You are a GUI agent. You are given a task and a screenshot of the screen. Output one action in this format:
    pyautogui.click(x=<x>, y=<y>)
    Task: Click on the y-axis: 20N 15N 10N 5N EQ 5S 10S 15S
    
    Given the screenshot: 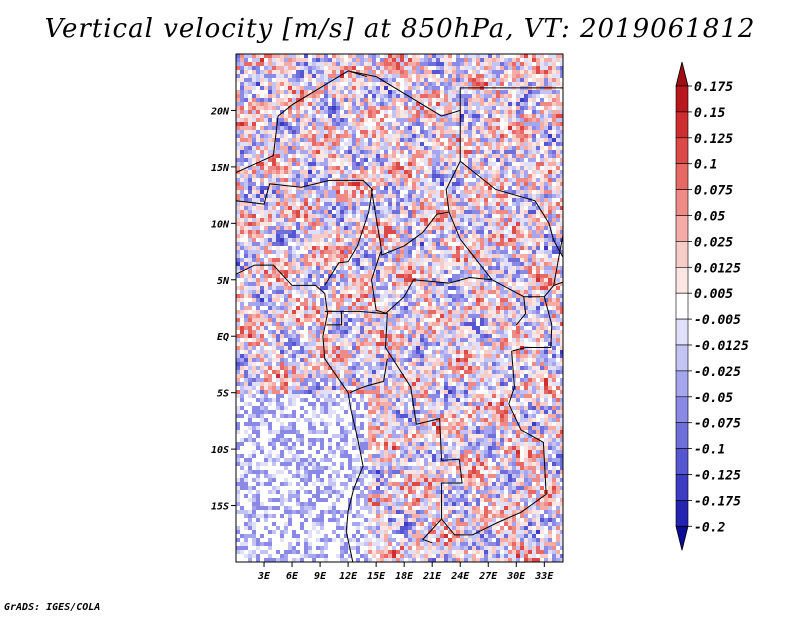 What is the action you would take?
    pyautogui.click(x=223, y=309)
    